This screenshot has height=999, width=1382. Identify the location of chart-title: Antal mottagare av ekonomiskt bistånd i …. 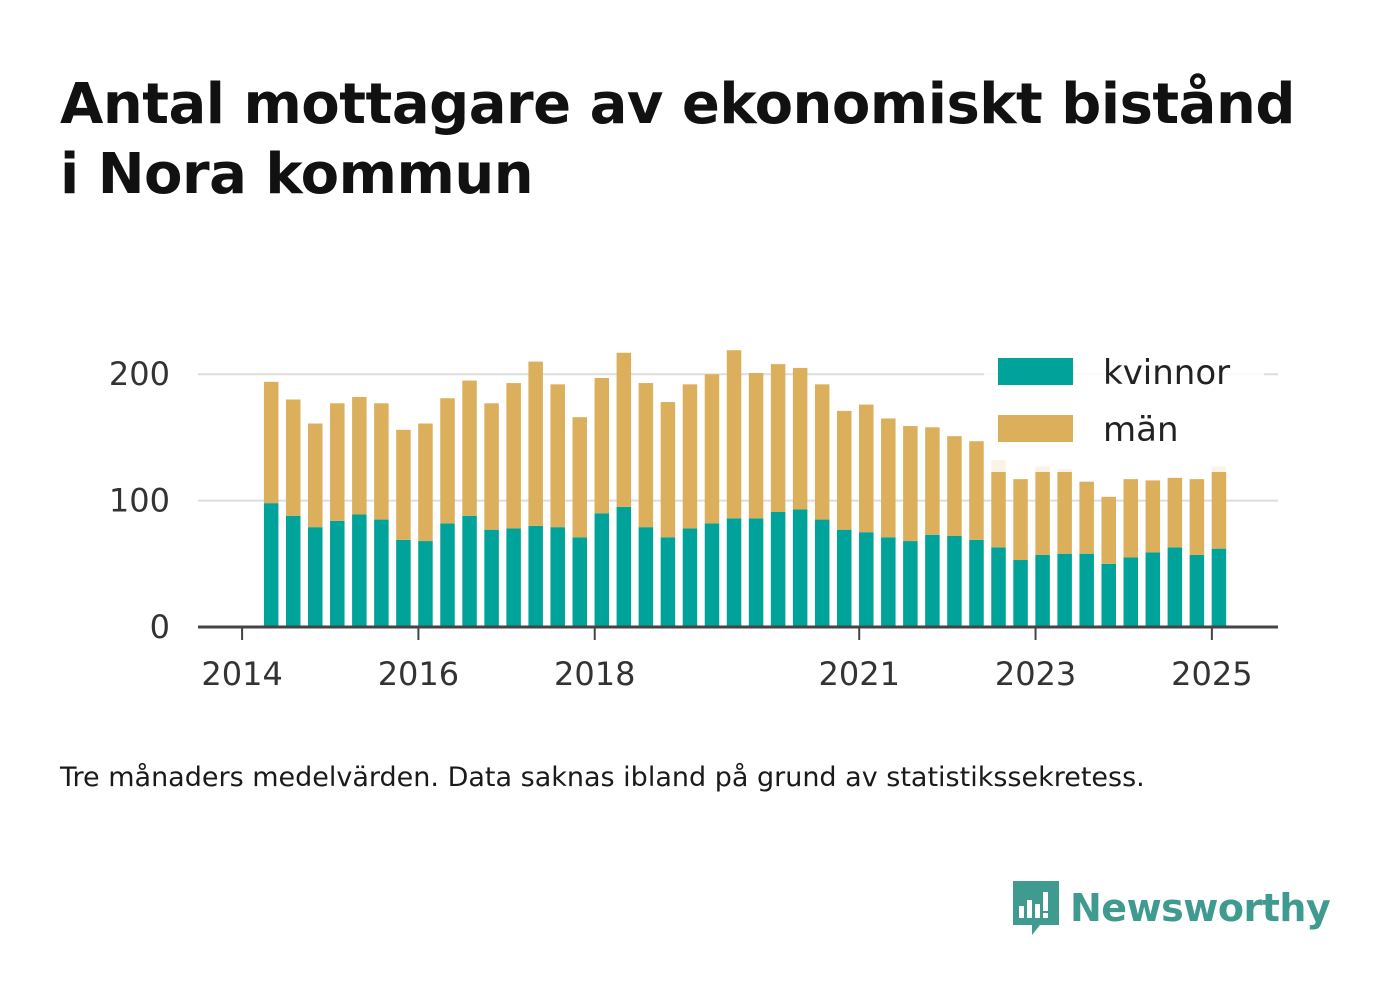
(705, 140).